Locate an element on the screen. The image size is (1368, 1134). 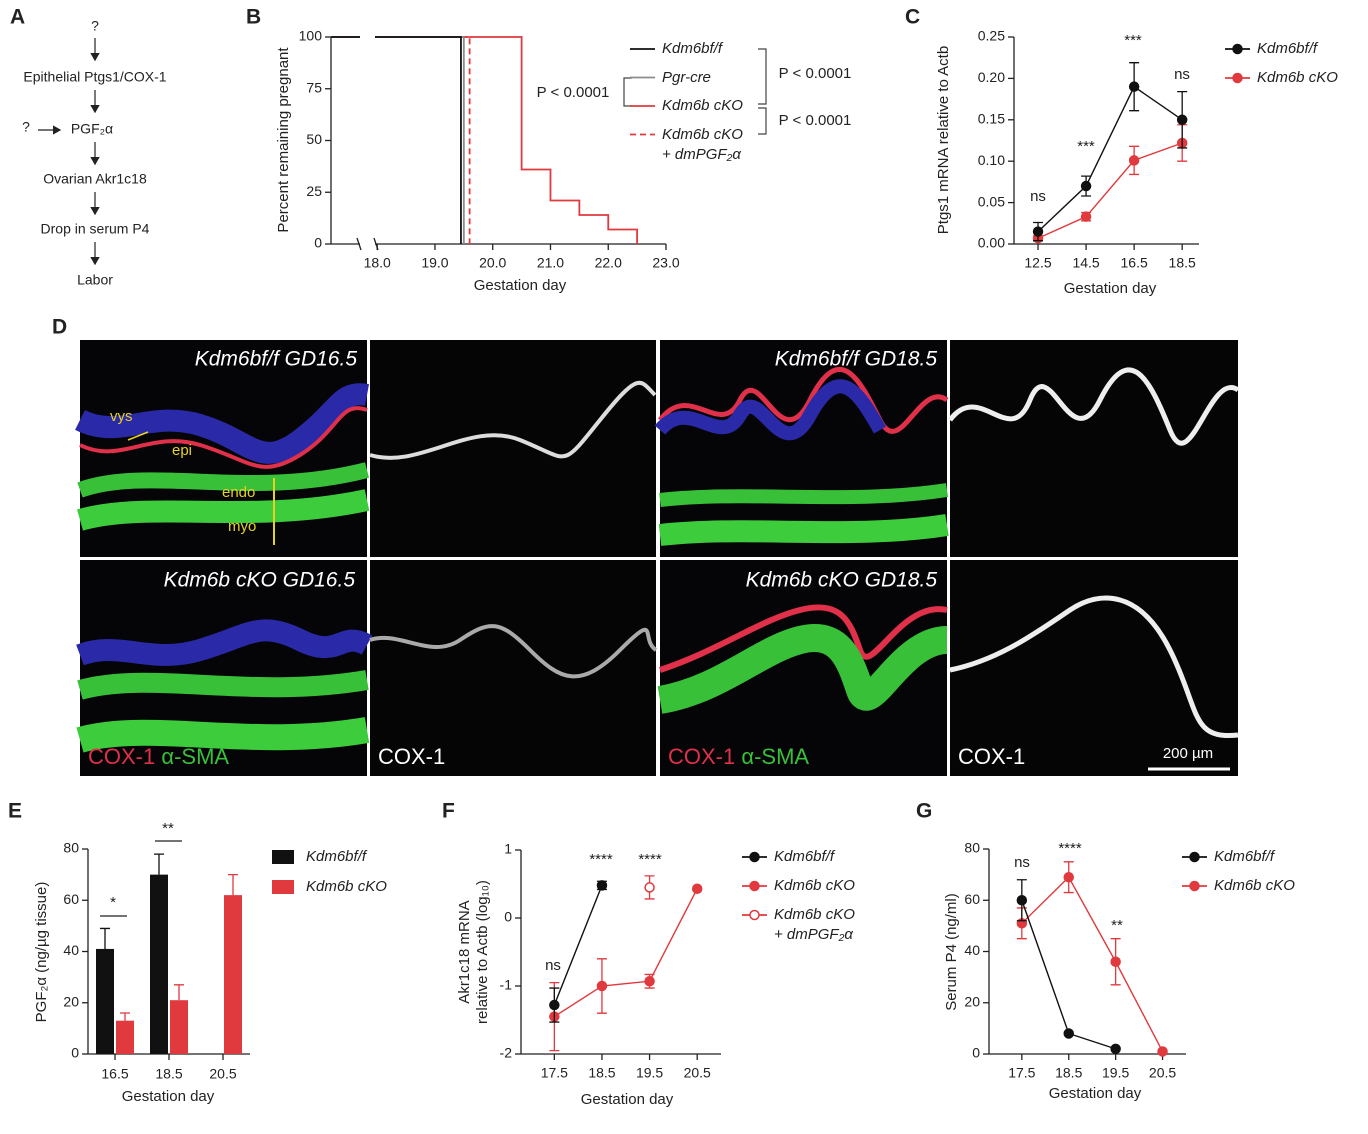
stain-red: COX-1 is located at coordinates (121, 756).